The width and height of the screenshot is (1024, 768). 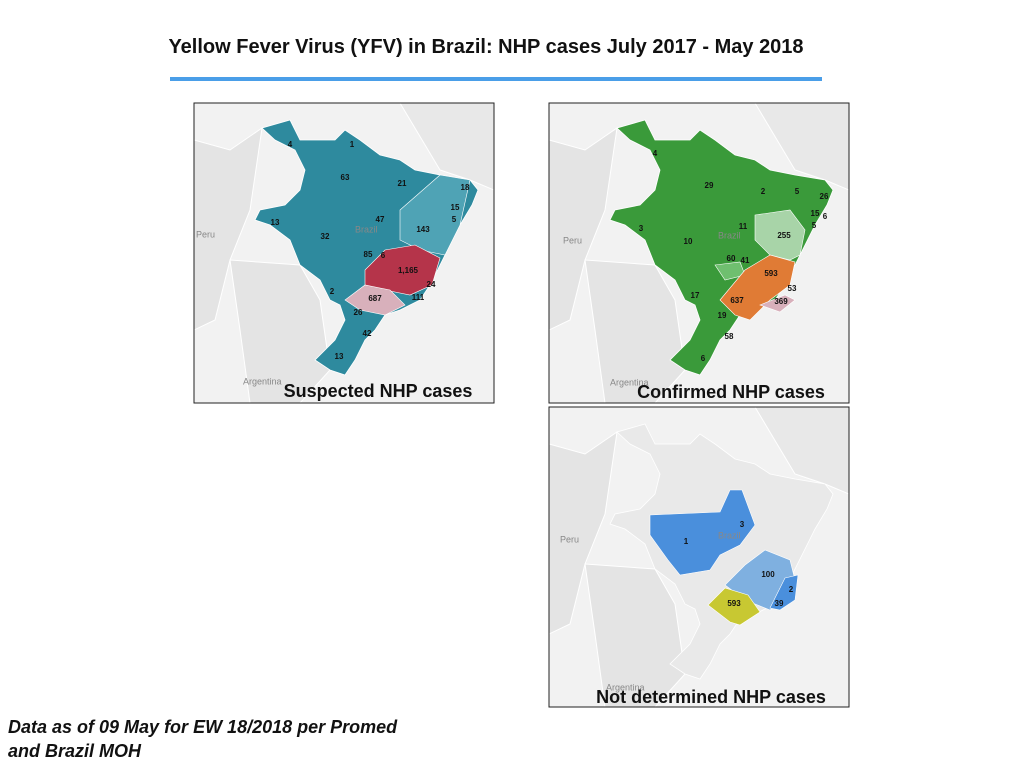 I want to click on case-count: 637, so click(x=737, y=300).